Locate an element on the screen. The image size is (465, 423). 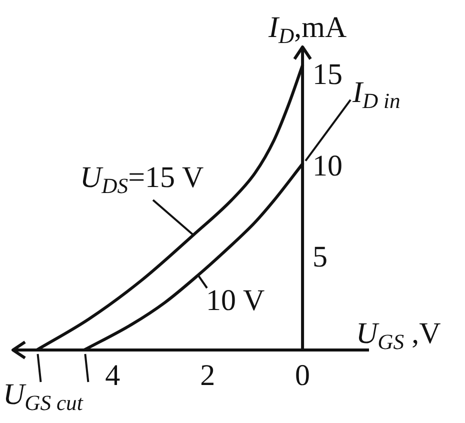
text: U$_{GS cut}$ is located at coordinates (43, 397).